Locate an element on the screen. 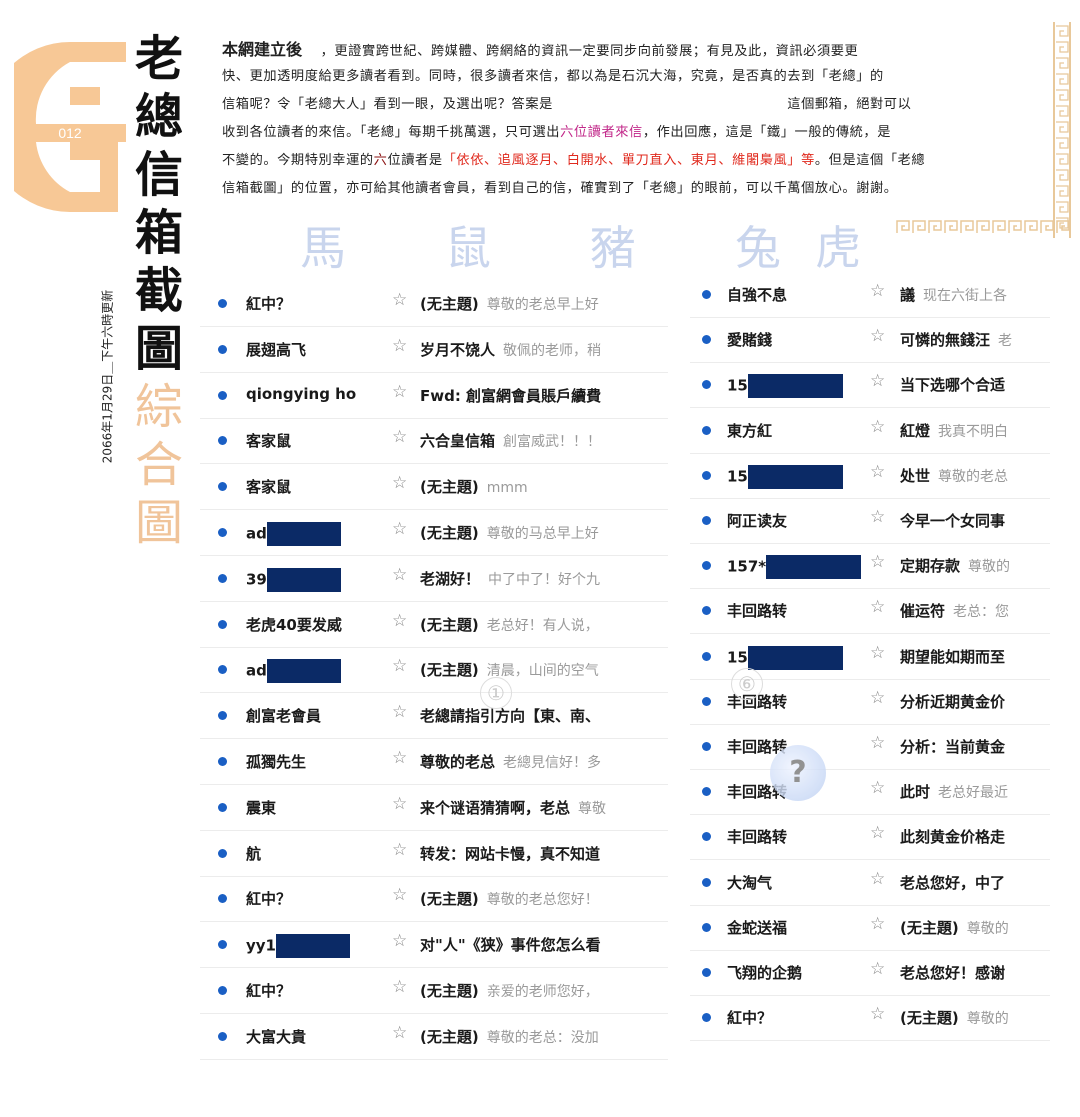  email-row: 丰回路转 ☆ 催运符 老总：您 is located at coordinates (870, 611).